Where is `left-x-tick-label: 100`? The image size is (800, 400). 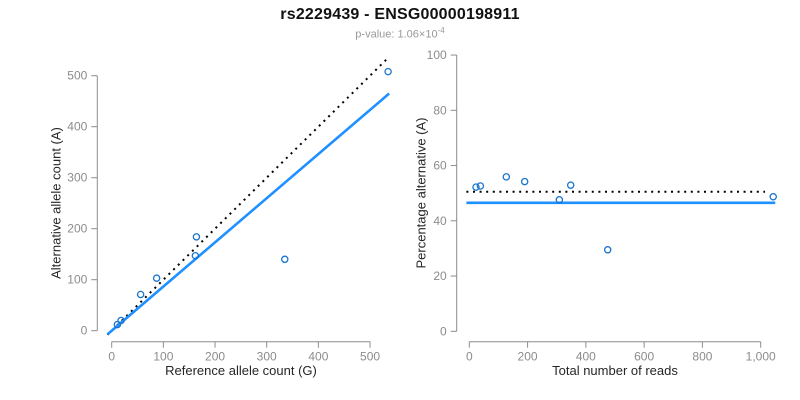
left-x-tick-label: 100 is located at coordinates (163, 357).